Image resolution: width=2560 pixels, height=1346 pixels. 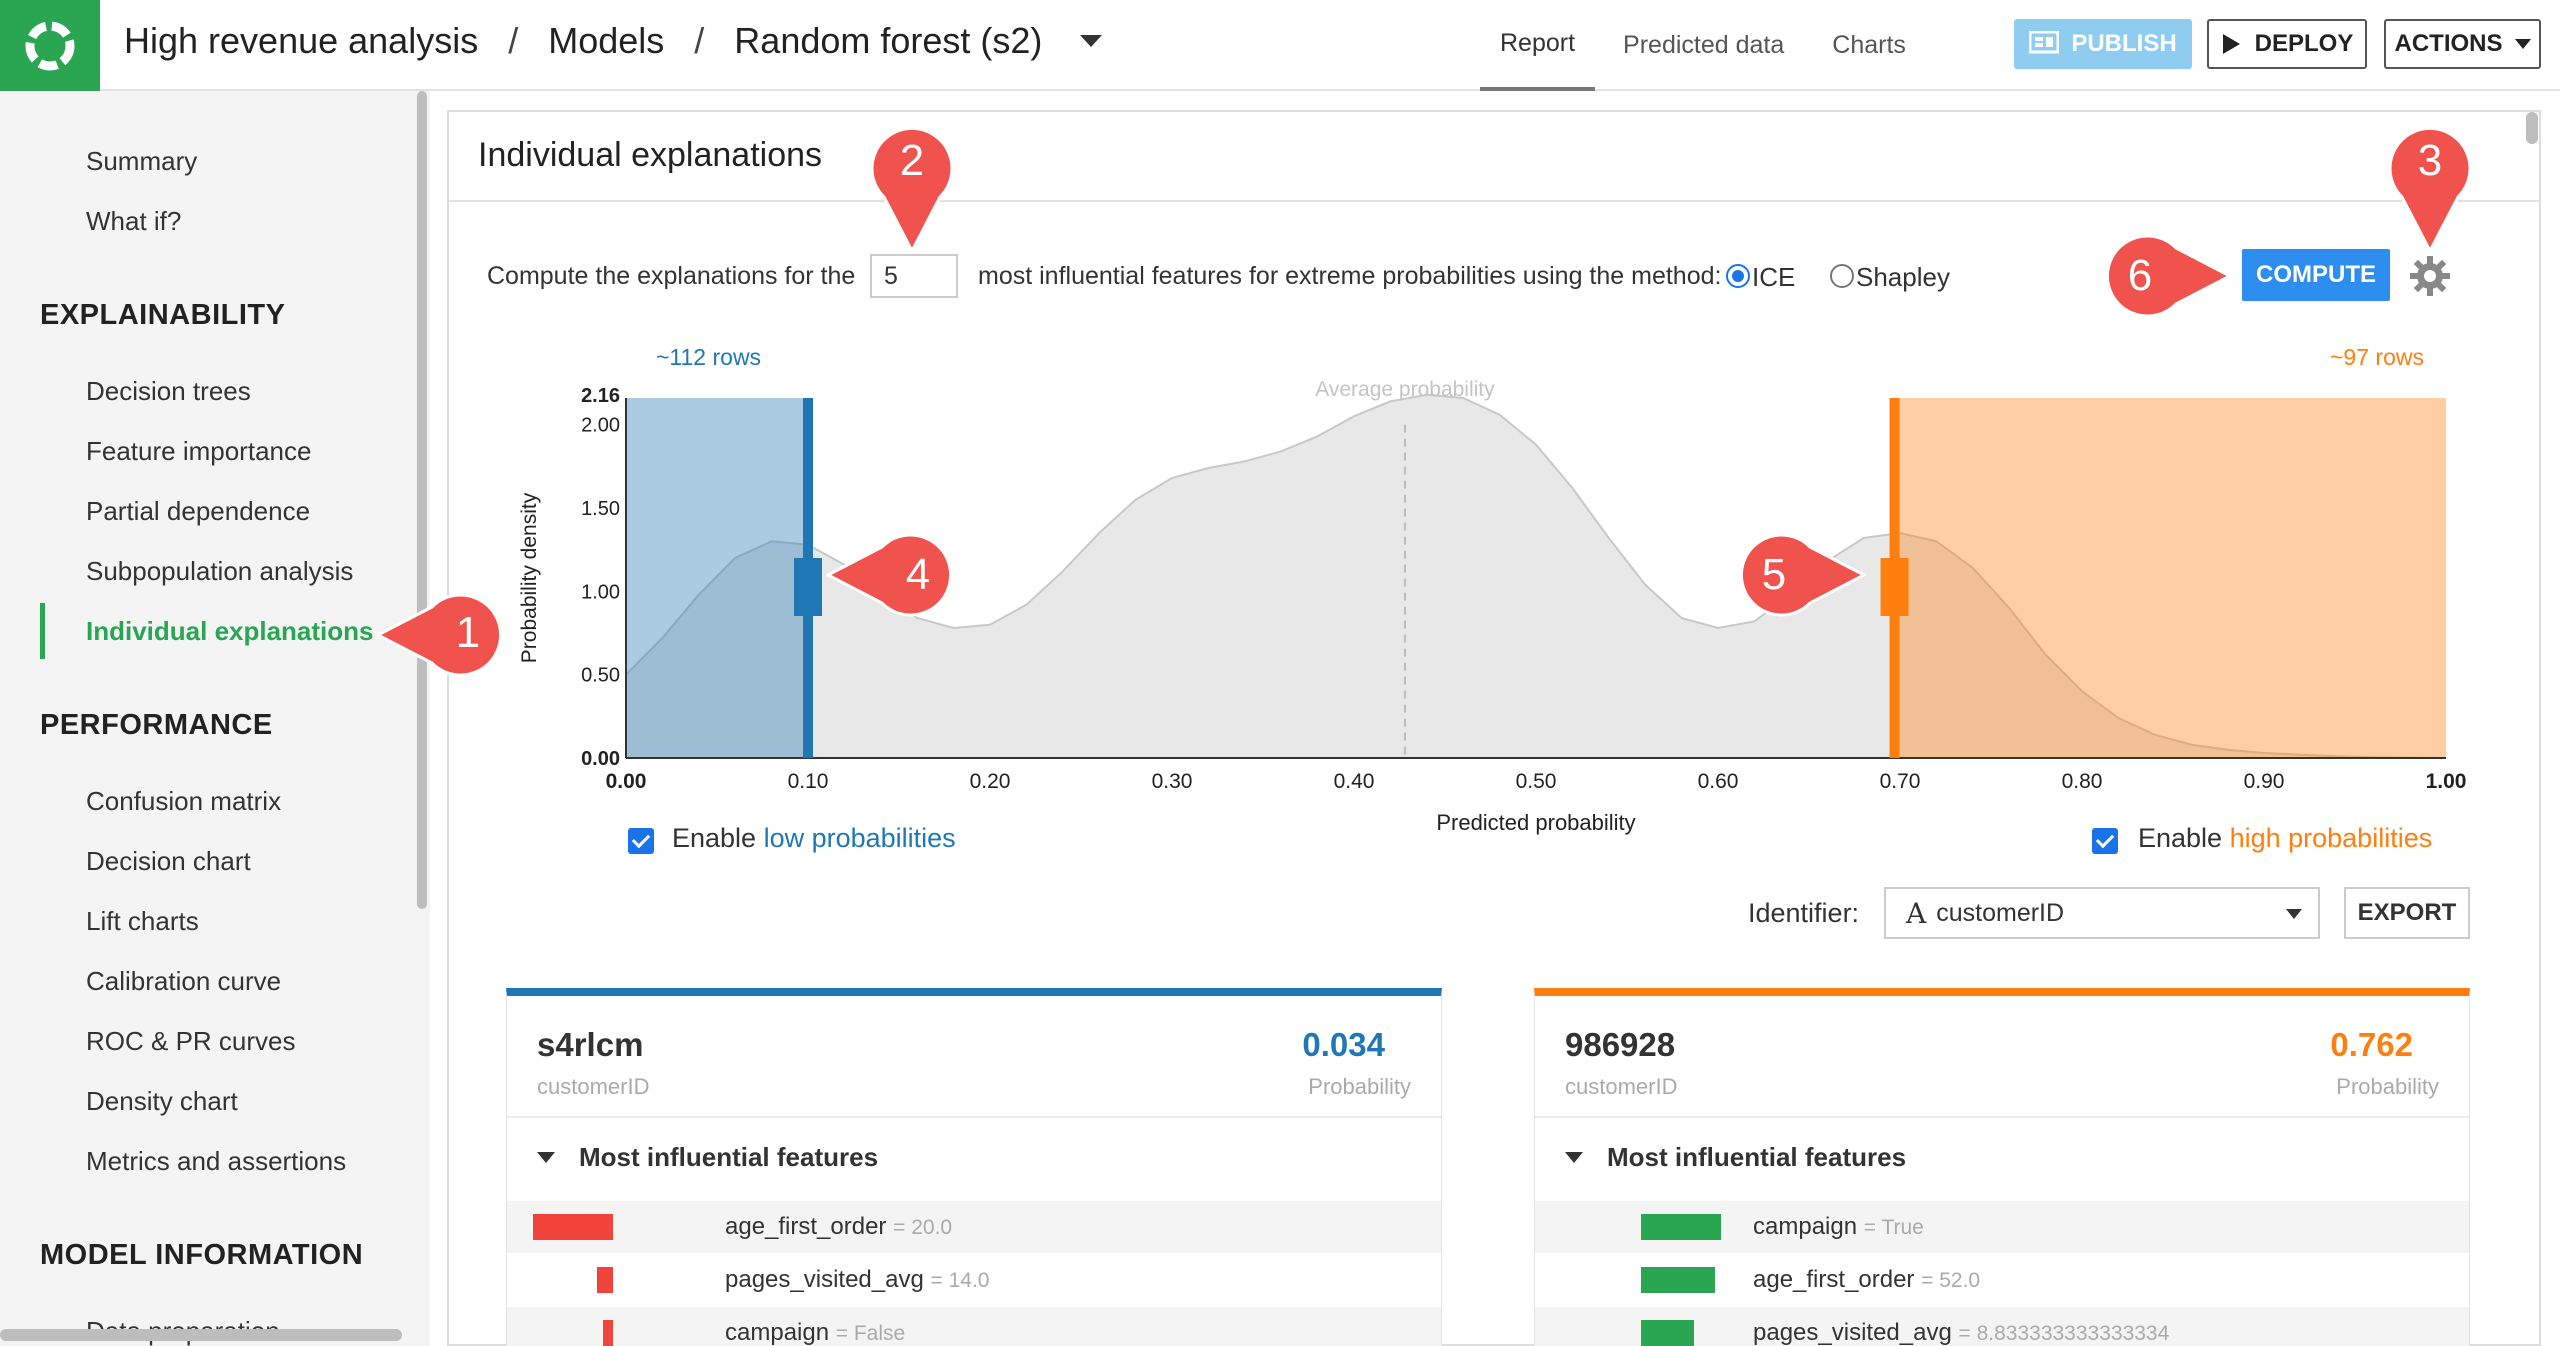 What do you see at coordinates (1091, 41) in the screenshot?
I see `chevron-down-icon` at bounding box center [1091, 41].